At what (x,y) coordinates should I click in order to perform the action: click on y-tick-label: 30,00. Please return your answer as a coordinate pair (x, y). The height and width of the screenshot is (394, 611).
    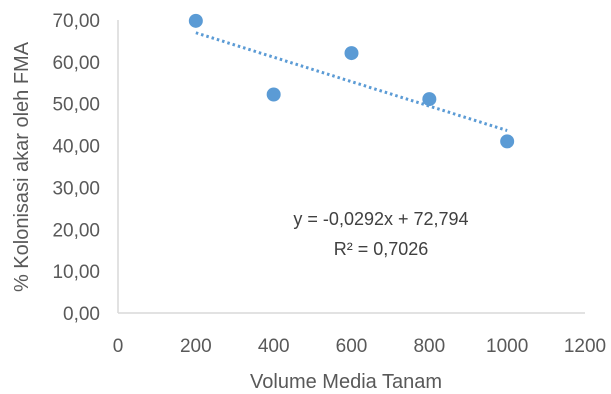
    Looking at the image, I should click on (76, 188).